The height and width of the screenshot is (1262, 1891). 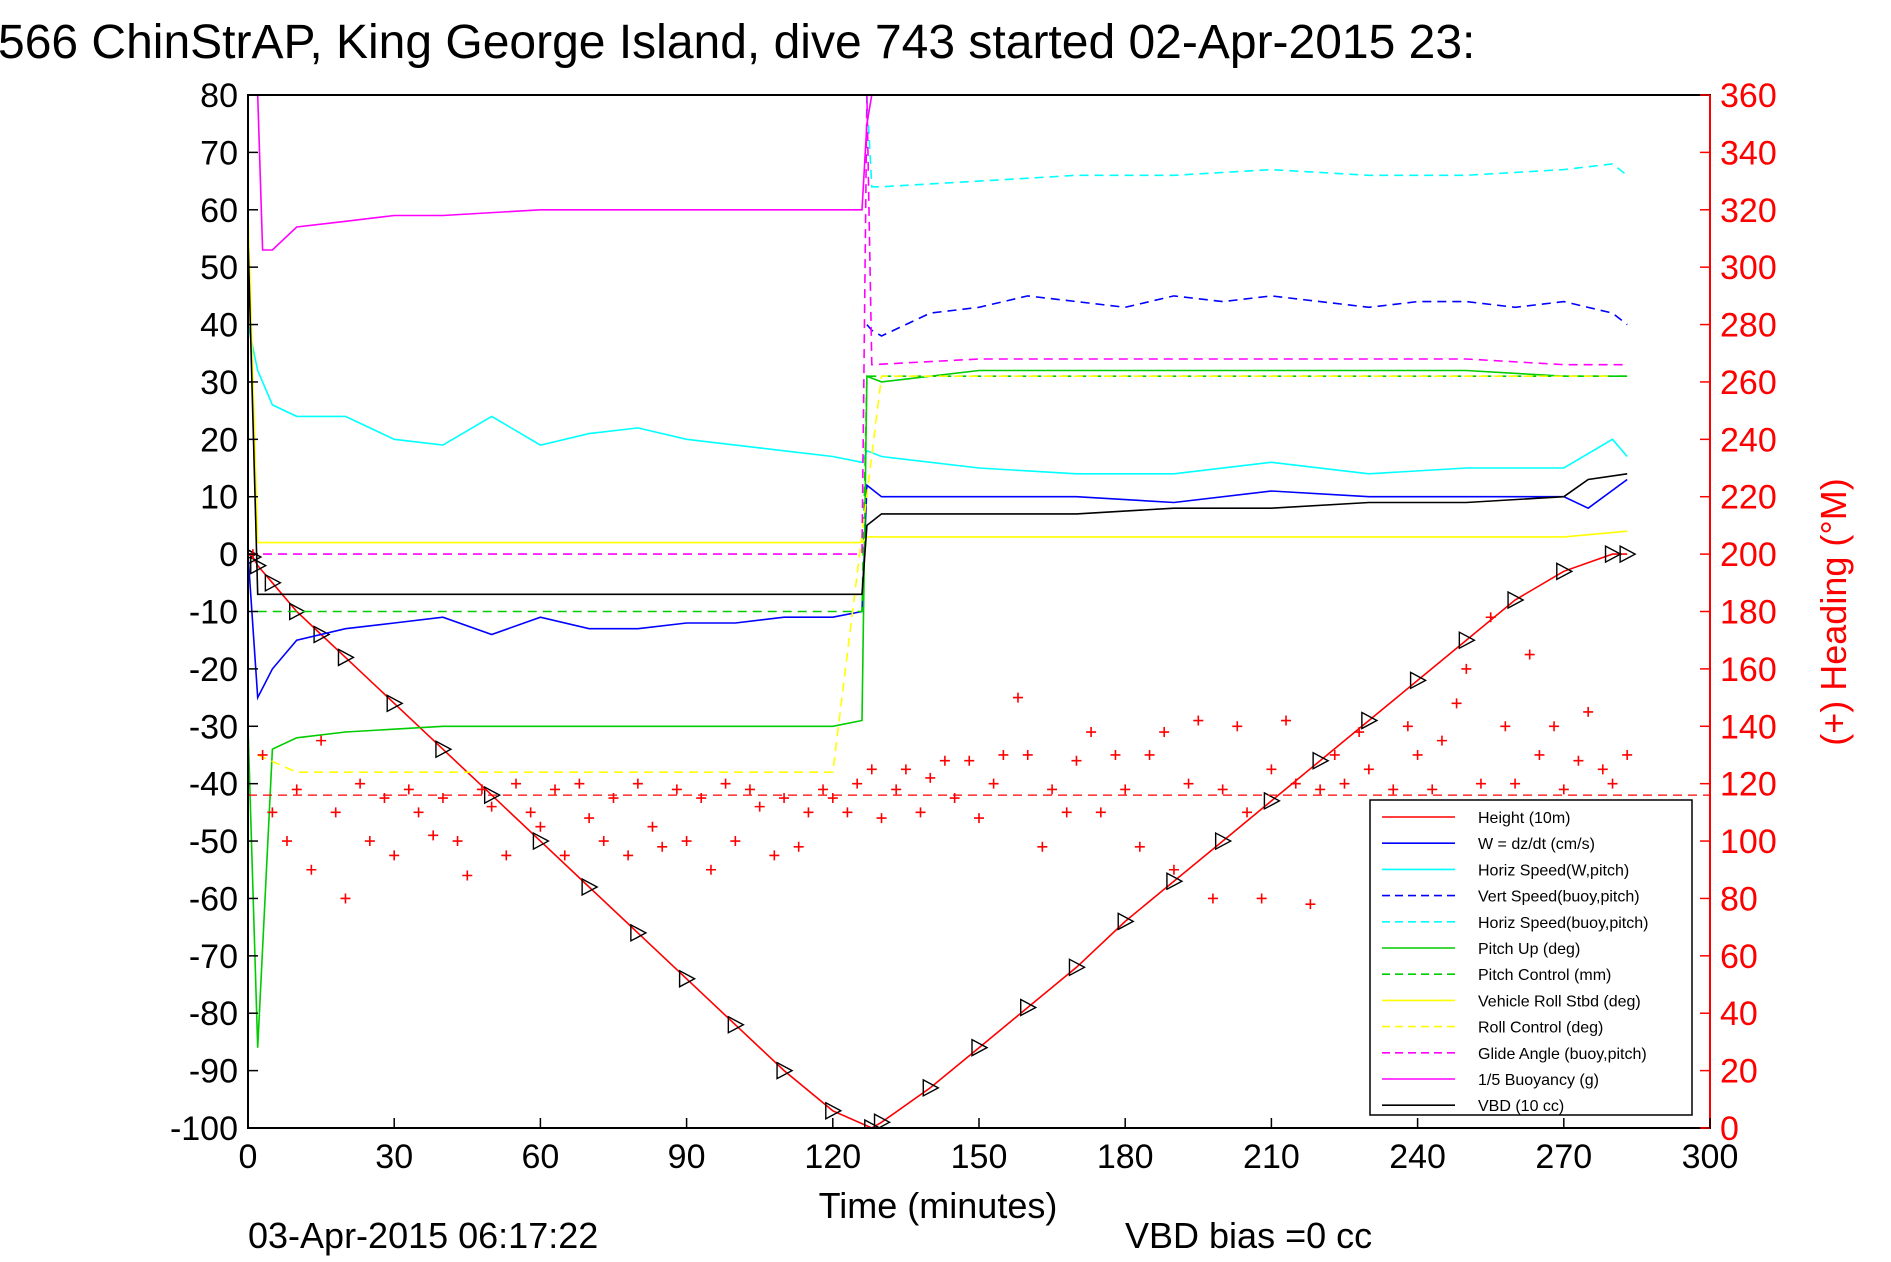 I want to click on y-axis-right-label: (+) Heading (°M), so click(x=1833, y=611).